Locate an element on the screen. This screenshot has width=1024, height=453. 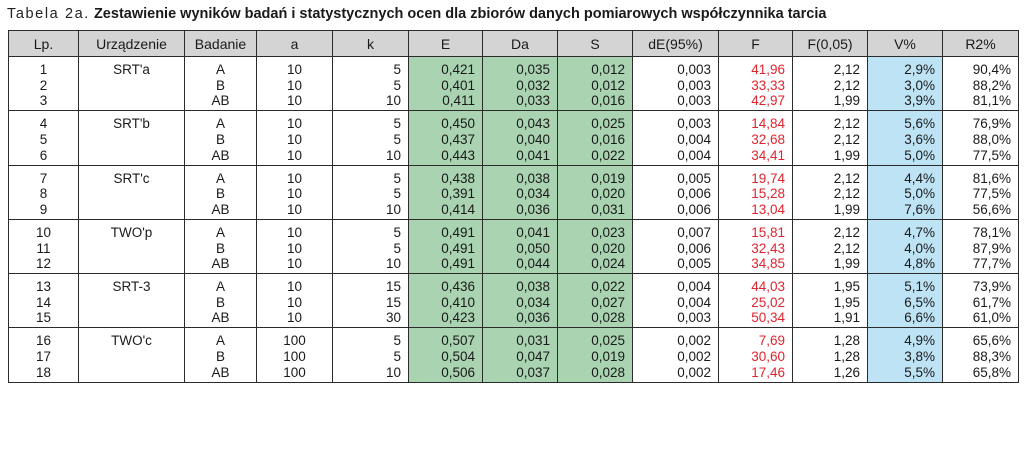
cell-lp: 16 is located at coordinates (43, 338).